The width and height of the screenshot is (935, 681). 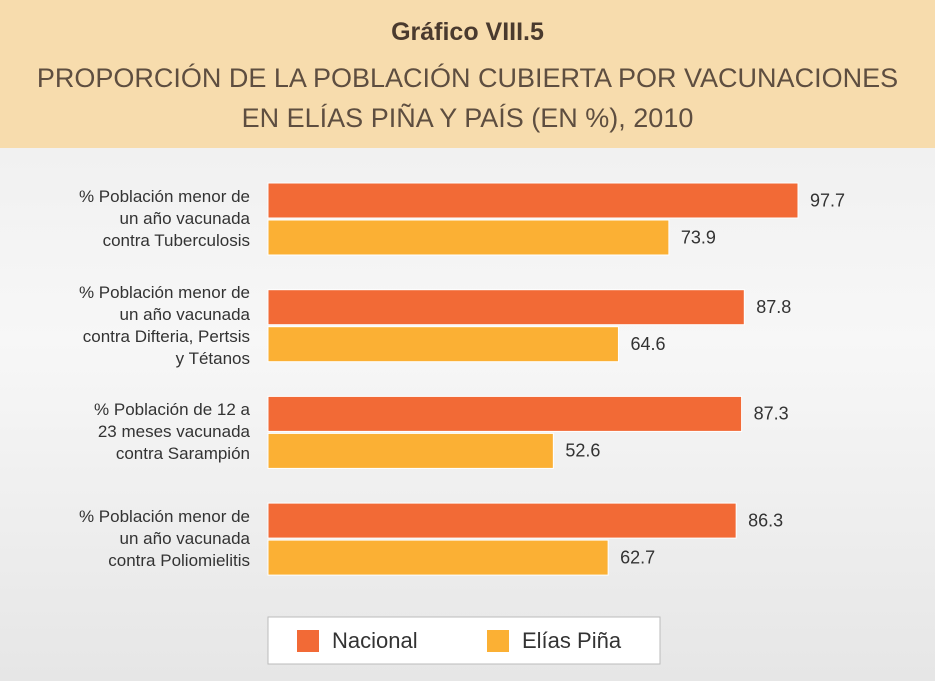 What do you see at coordinates (637, 557) in the screenshot?
I see `value-label: 62.7` at bounding box center [637, 557].